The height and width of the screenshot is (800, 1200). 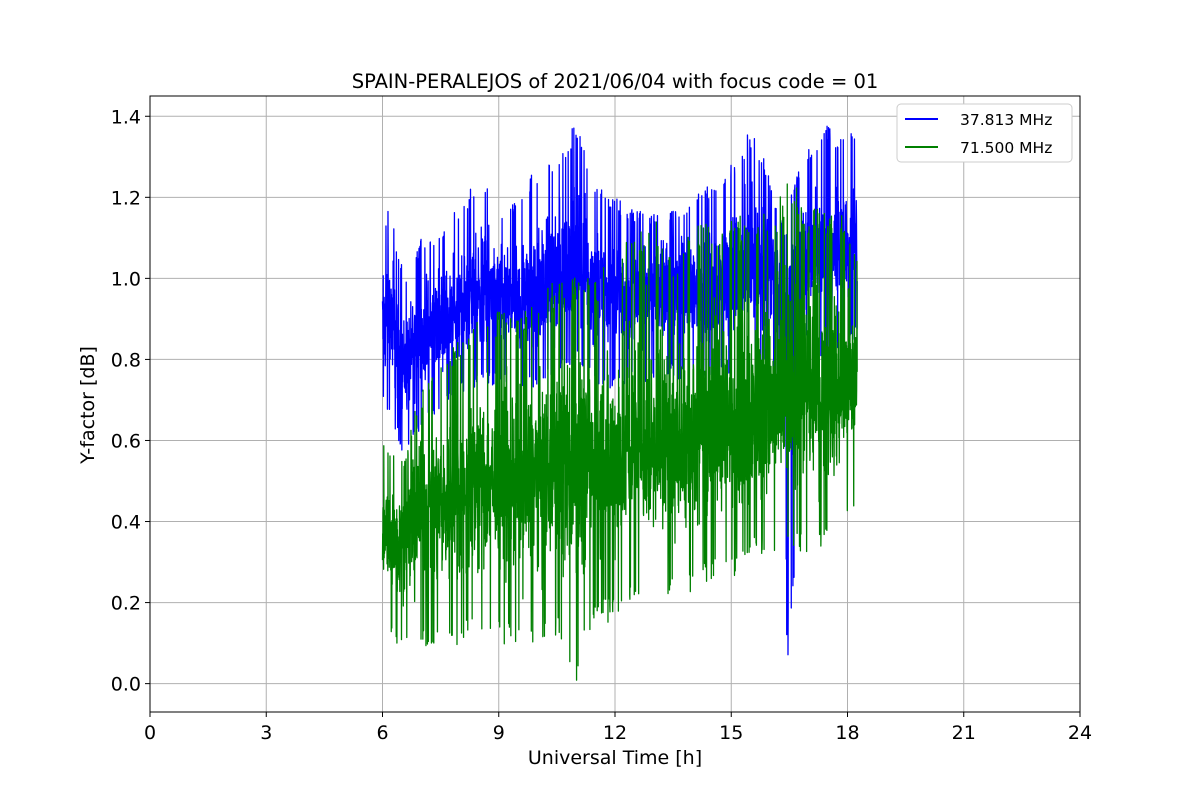 I want to click on x-tick-label: 15, so click(x=731, y=733).